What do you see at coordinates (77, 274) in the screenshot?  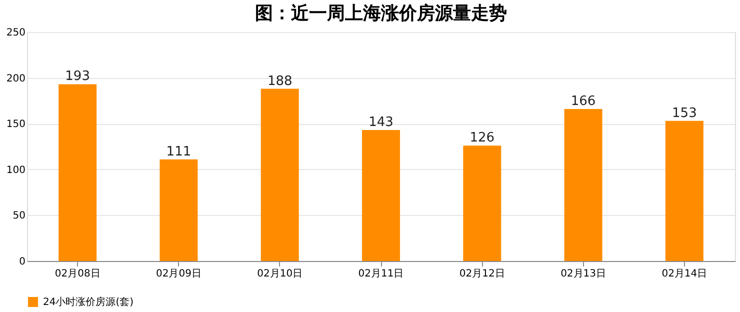 I see `x-tick-label: 02月08日` at bounding box center [77, 274].